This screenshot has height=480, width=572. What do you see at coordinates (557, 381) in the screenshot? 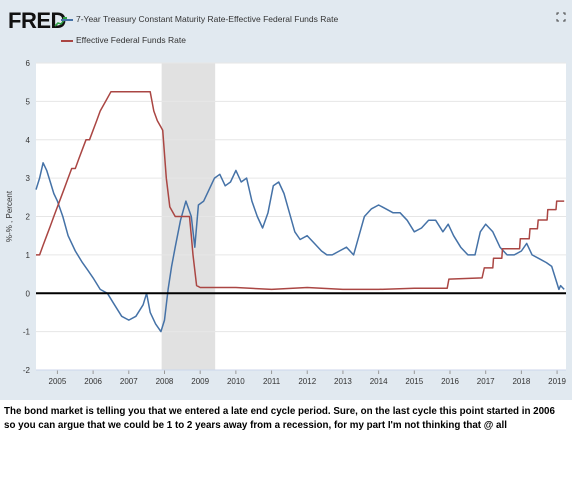
I see `x-tick-label: 2019` at bounding box center [557, 381].